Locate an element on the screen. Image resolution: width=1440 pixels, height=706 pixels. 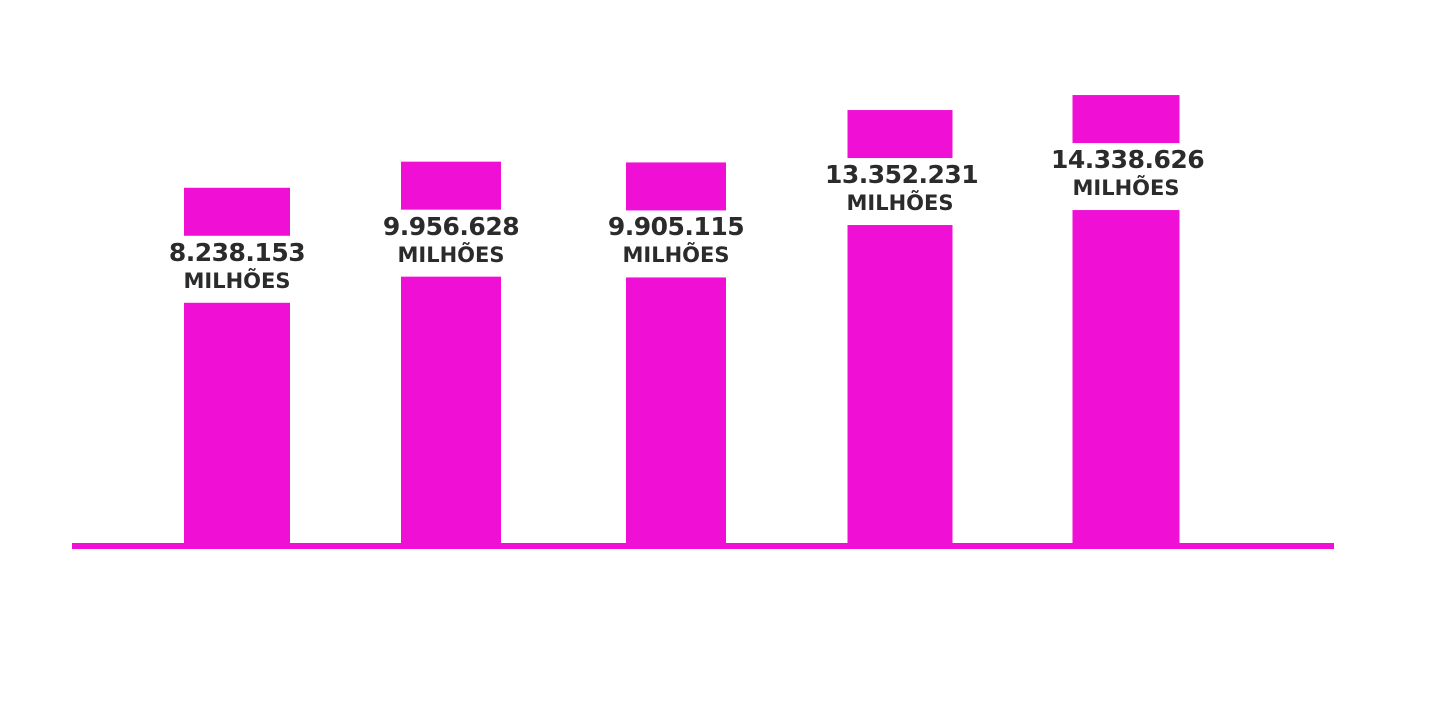
data-label-4: 13.352.231 MILHÕES is located at coordinates (902, 188).